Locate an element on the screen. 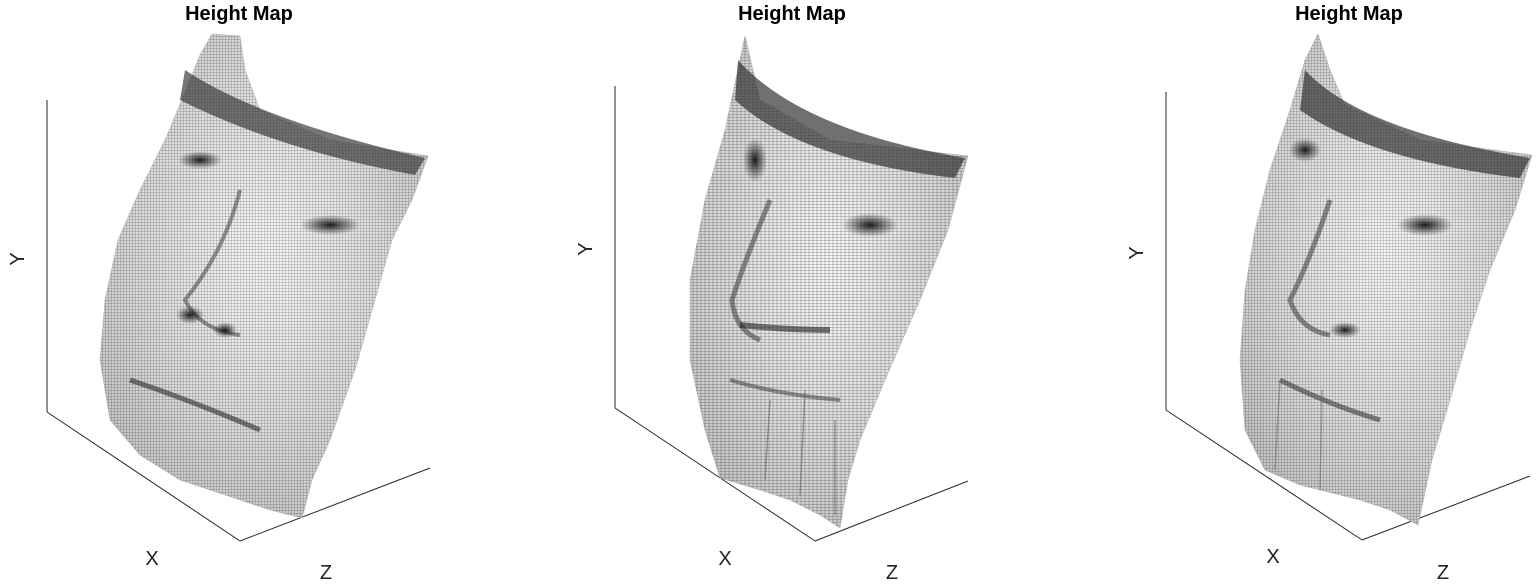  panel-1-x-axis is located at coordinates (143, 476).